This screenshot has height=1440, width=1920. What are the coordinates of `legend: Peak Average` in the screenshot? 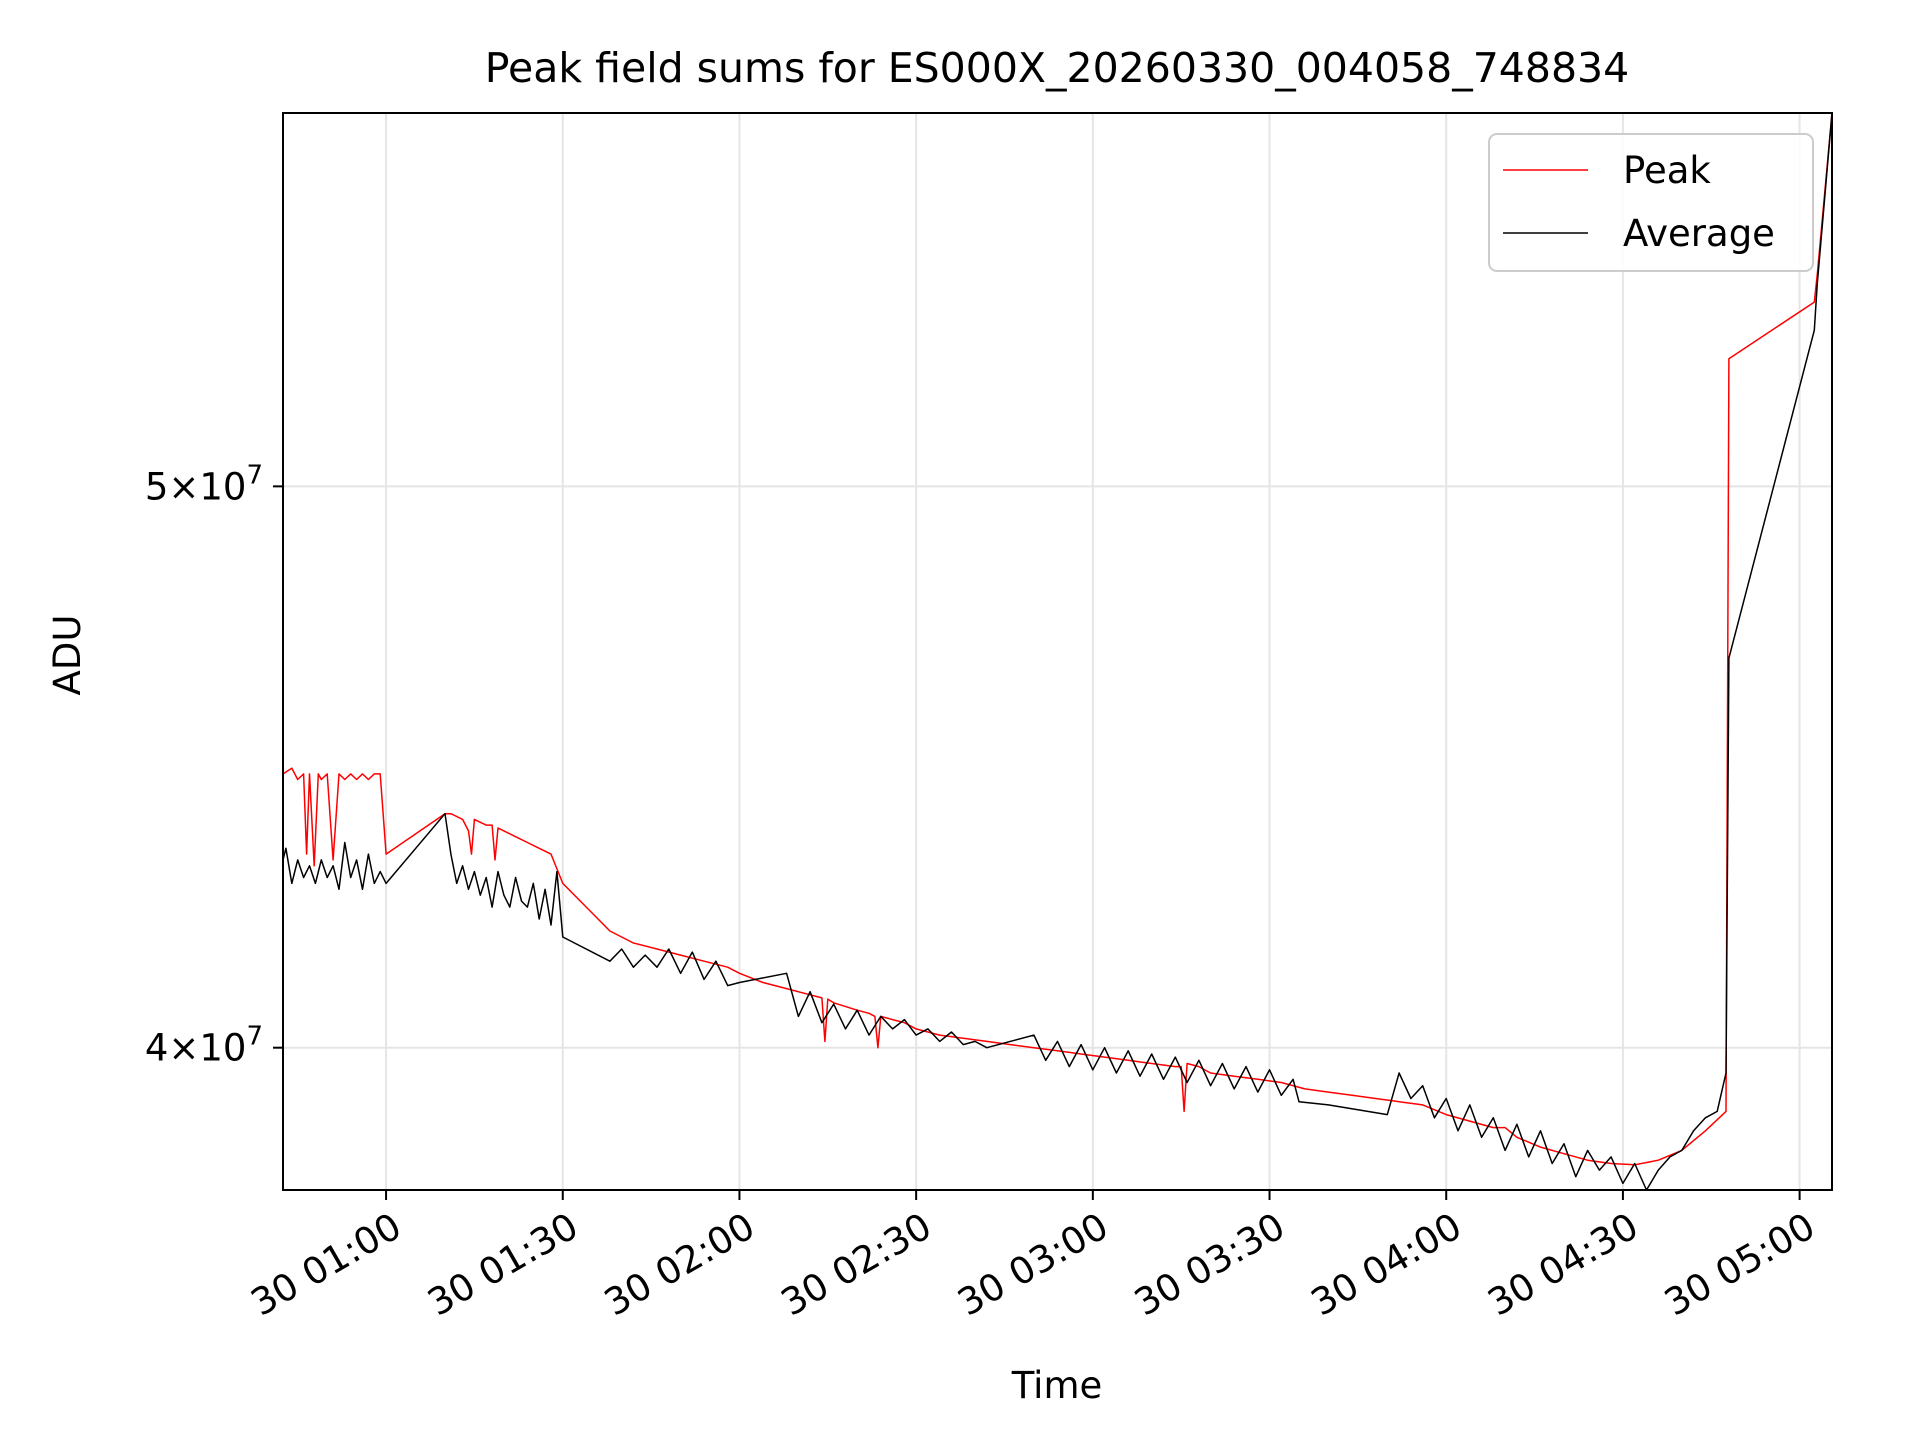 It's located at (1651, 202).